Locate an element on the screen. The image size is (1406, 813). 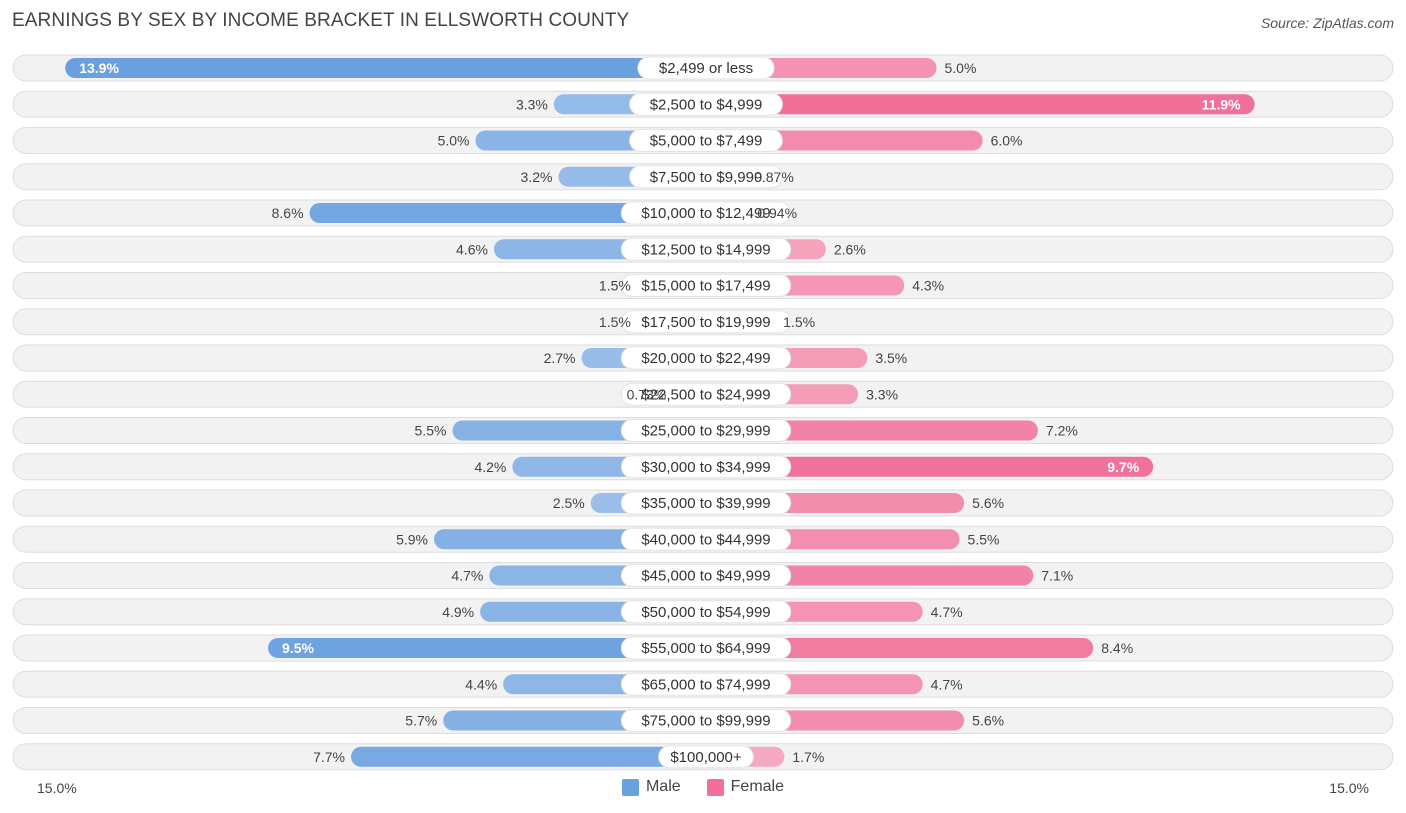
male-value-label: 9.5% is located at coordinates (298, 648).